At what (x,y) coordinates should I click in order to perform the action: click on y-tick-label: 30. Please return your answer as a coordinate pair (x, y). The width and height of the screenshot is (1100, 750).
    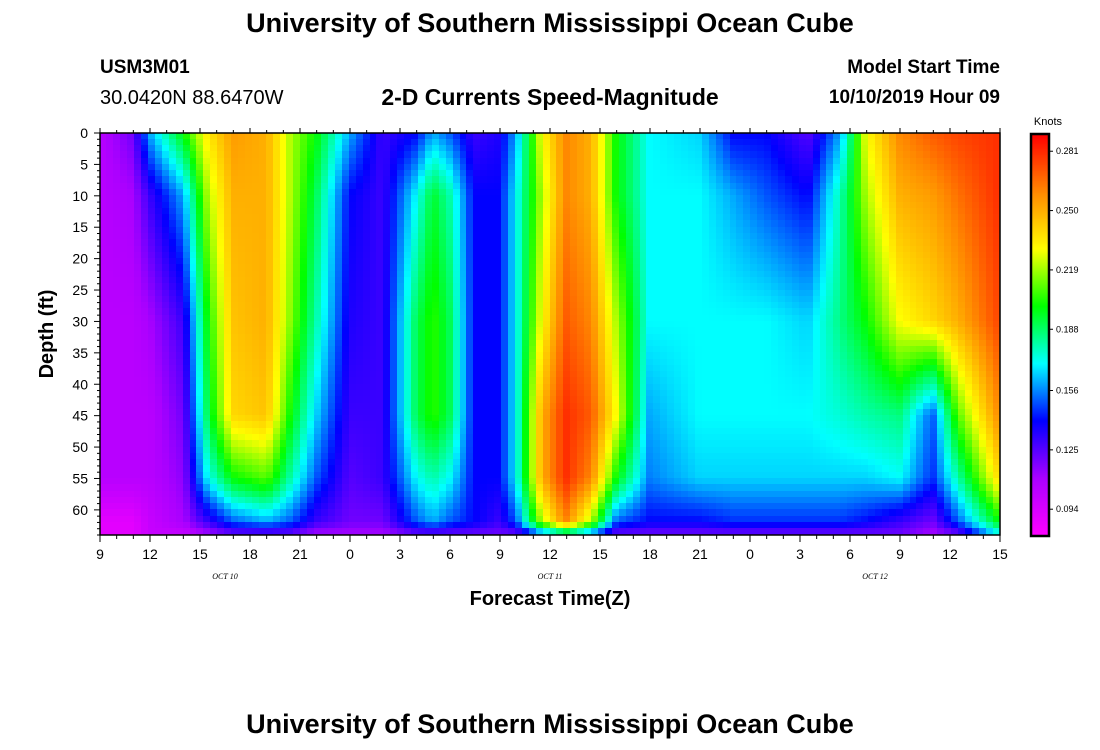
    Looking at the image, I should click on (80, 321).